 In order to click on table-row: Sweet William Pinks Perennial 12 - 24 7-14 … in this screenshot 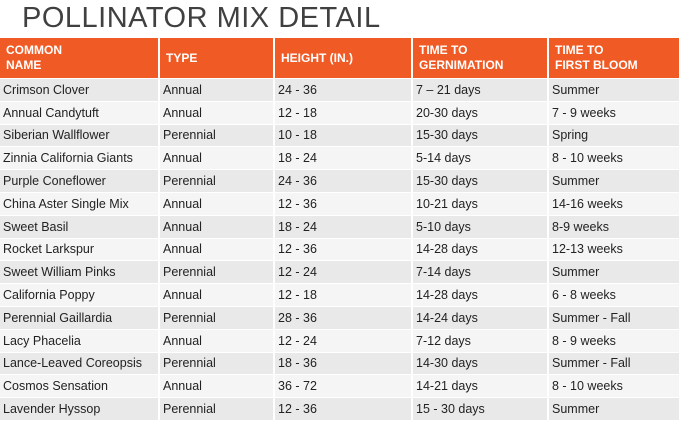, I will do `click(339, 272)`.